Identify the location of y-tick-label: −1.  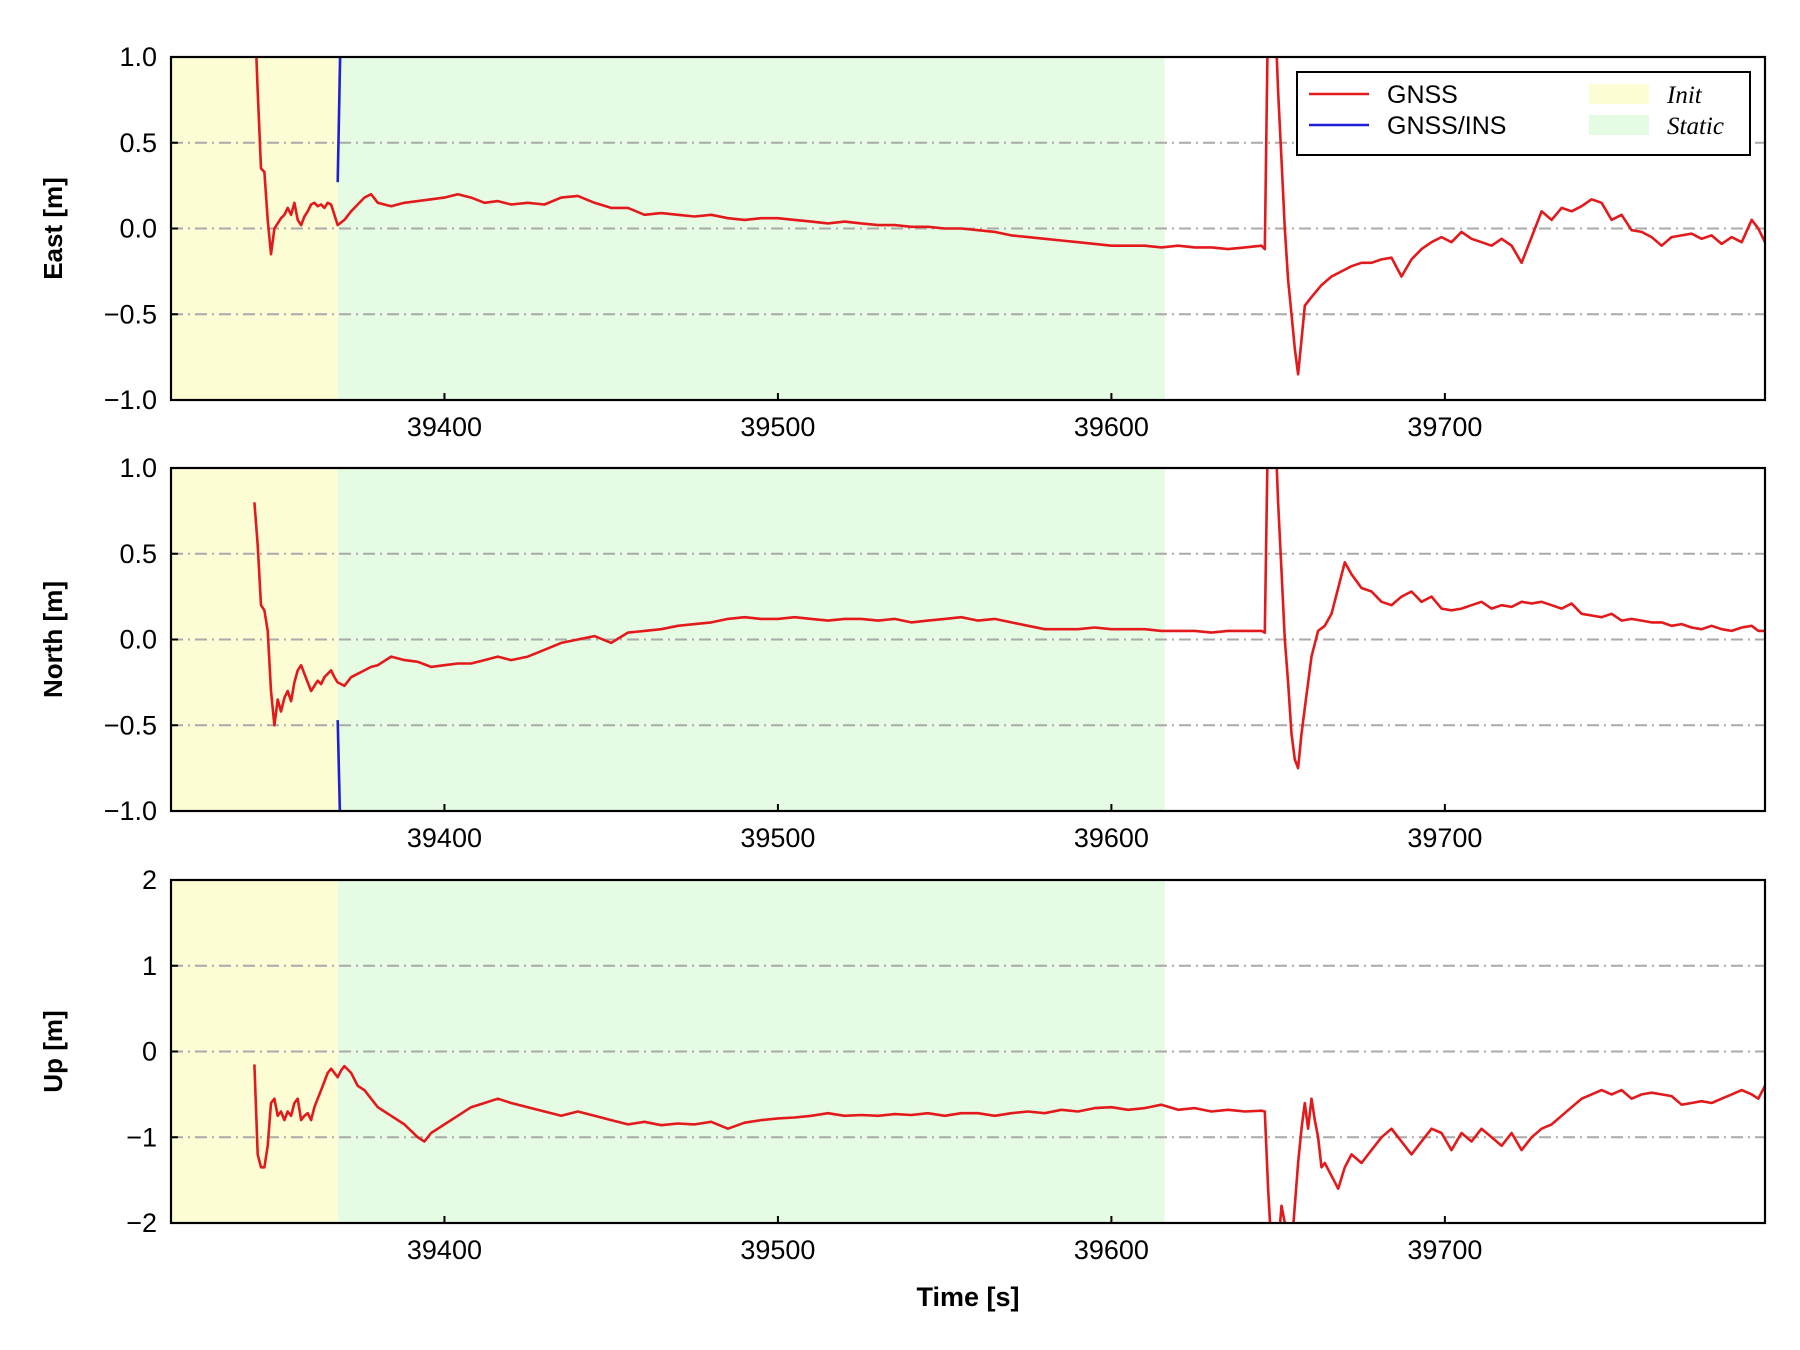
(141, 1137).